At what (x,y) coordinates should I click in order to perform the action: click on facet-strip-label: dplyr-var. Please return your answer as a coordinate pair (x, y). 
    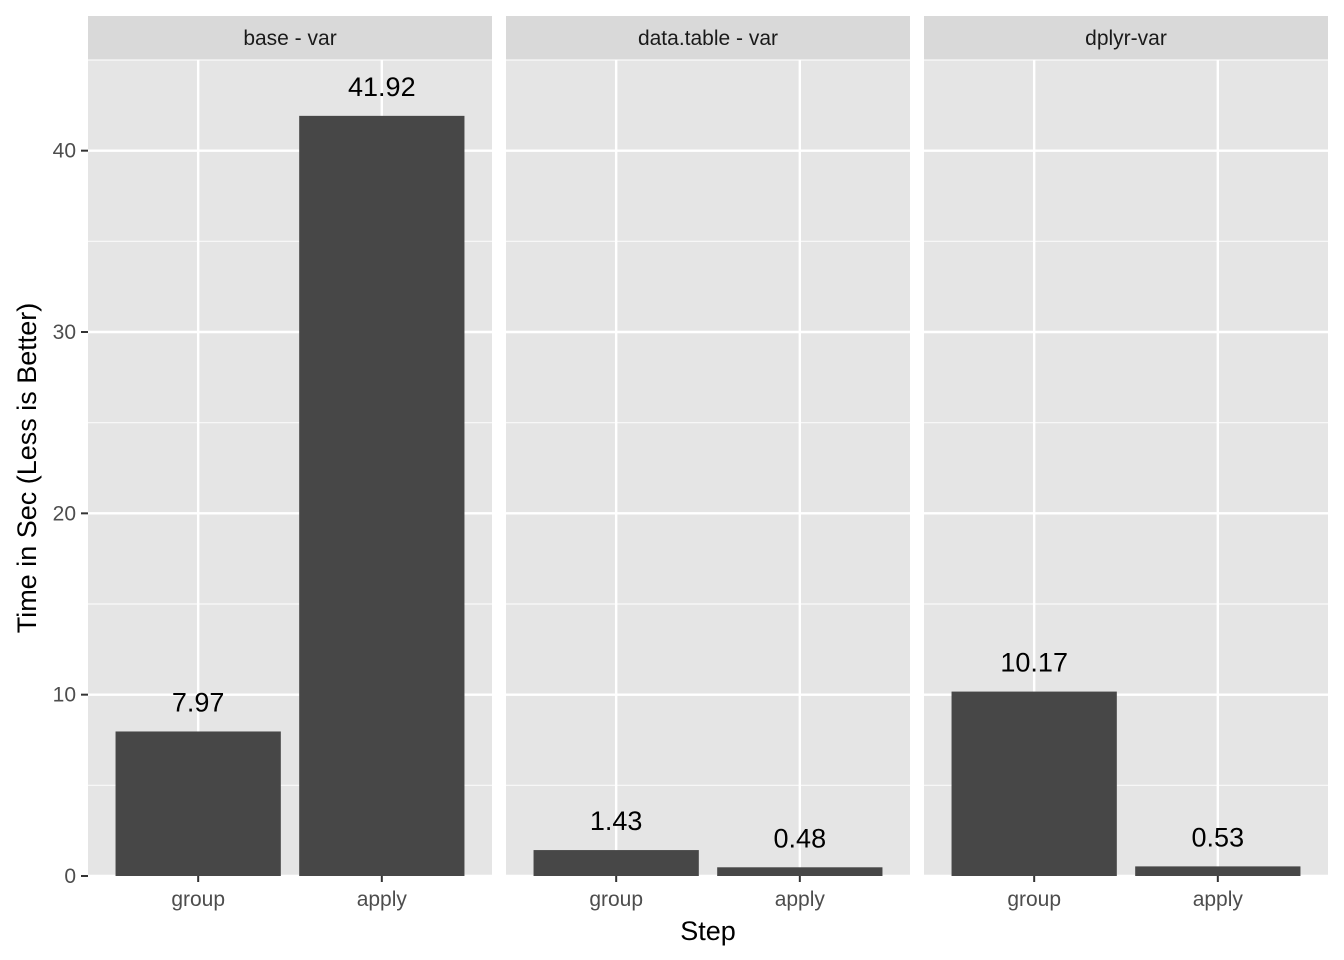
    Looking at the image, I should click on (1126, 38).